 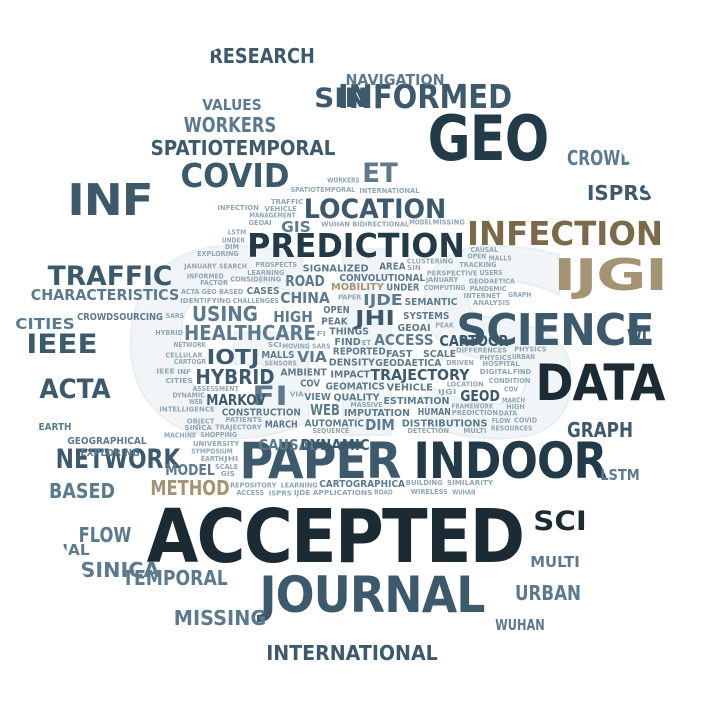 I want to click on cloud-word: CONVOLUTIONAL, so click(x=382, y=278).